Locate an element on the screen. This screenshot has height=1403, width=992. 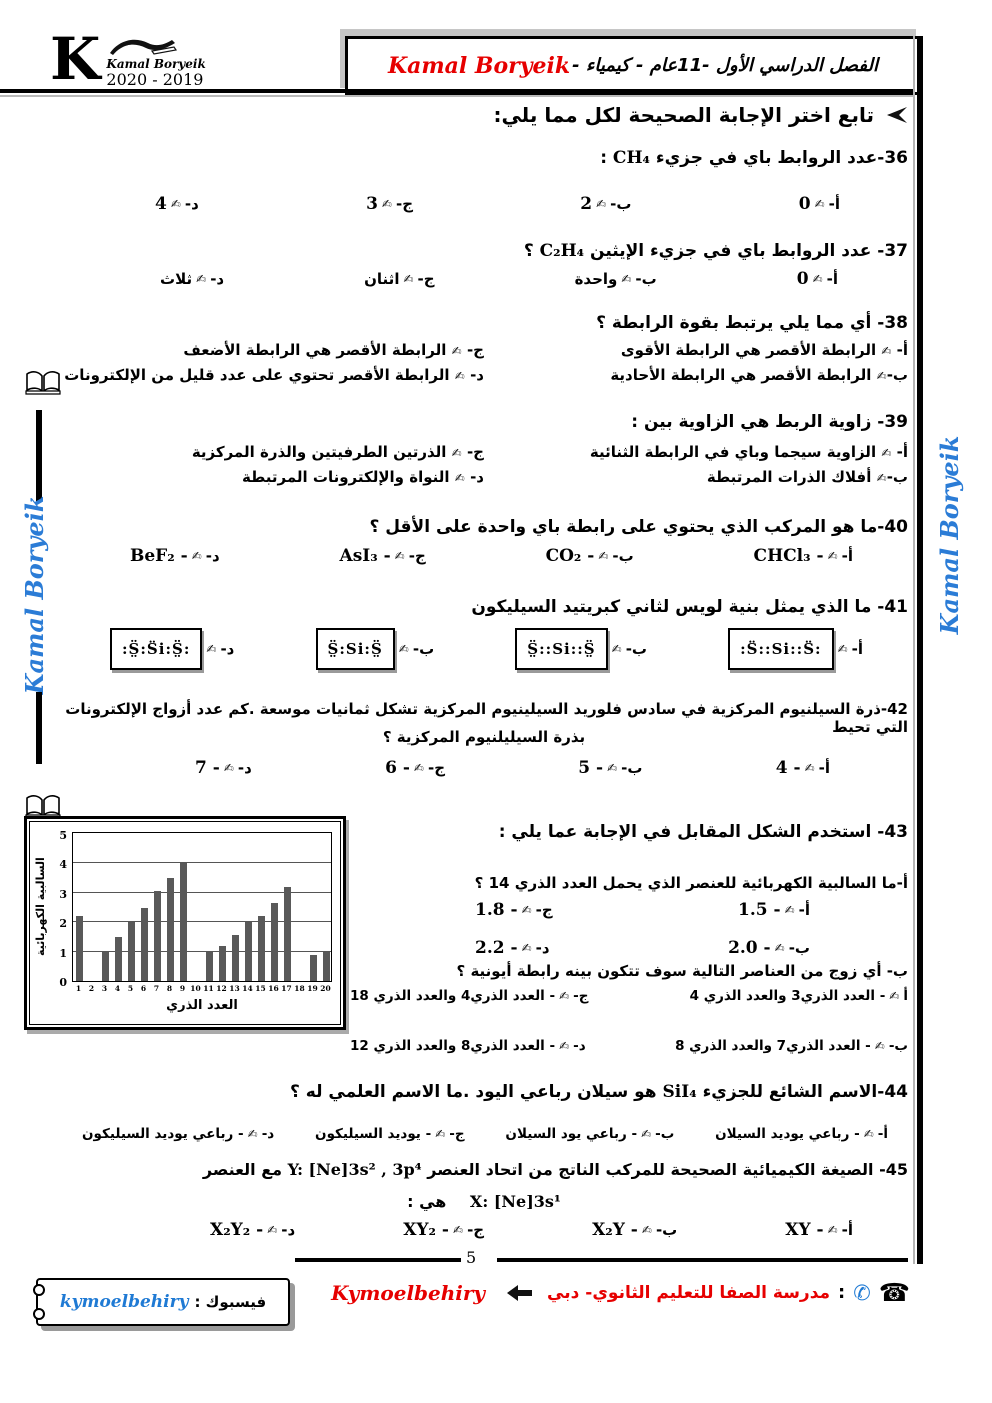
option-a: أ- ✍ - رباعي يوديد السيلان is located at coordinates (801, 1134).